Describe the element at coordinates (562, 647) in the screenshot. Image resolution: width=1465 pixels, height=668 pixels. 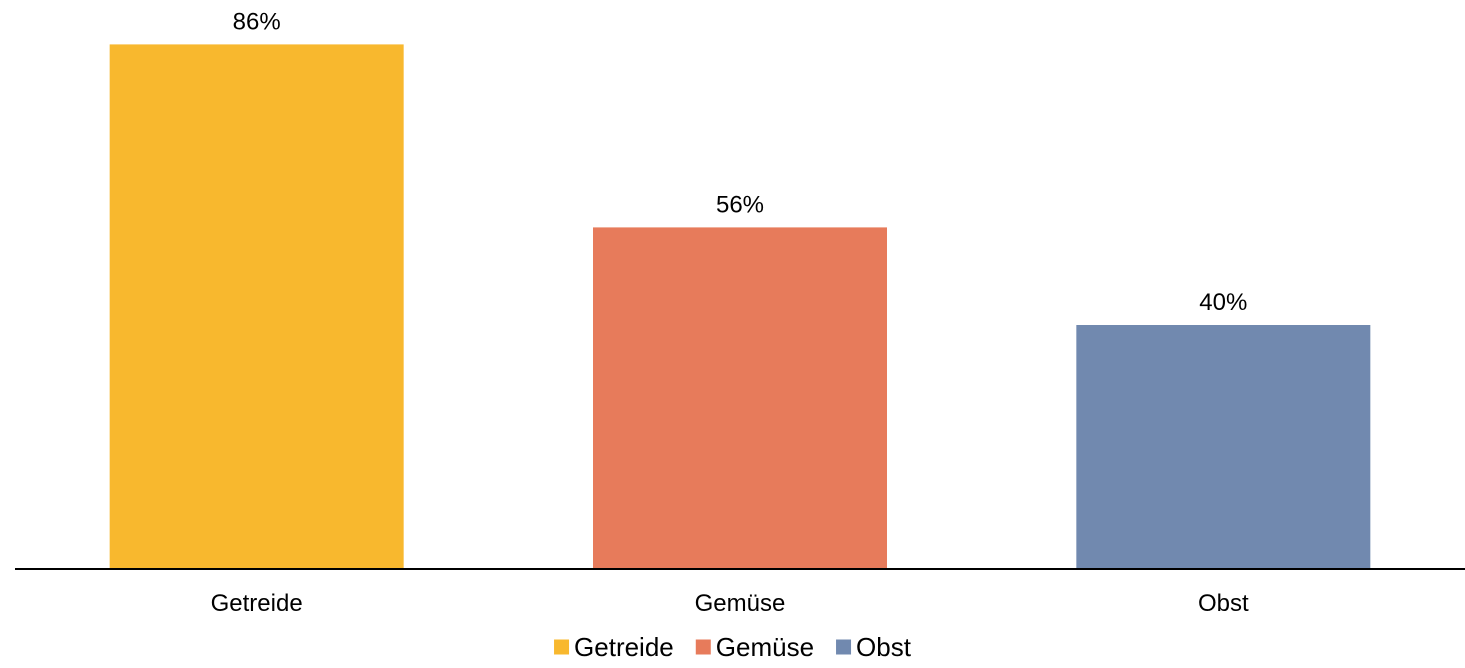
I see `legend-swatch-getreide` at that location.